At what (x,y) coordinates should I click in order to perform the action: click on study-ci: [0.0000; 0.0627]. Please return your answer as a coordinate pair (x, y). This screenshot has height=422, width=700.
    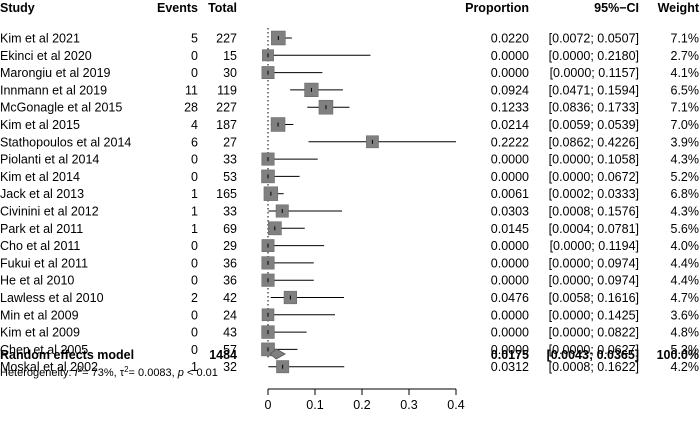
    Looking at the image, I should click on (594, 350).